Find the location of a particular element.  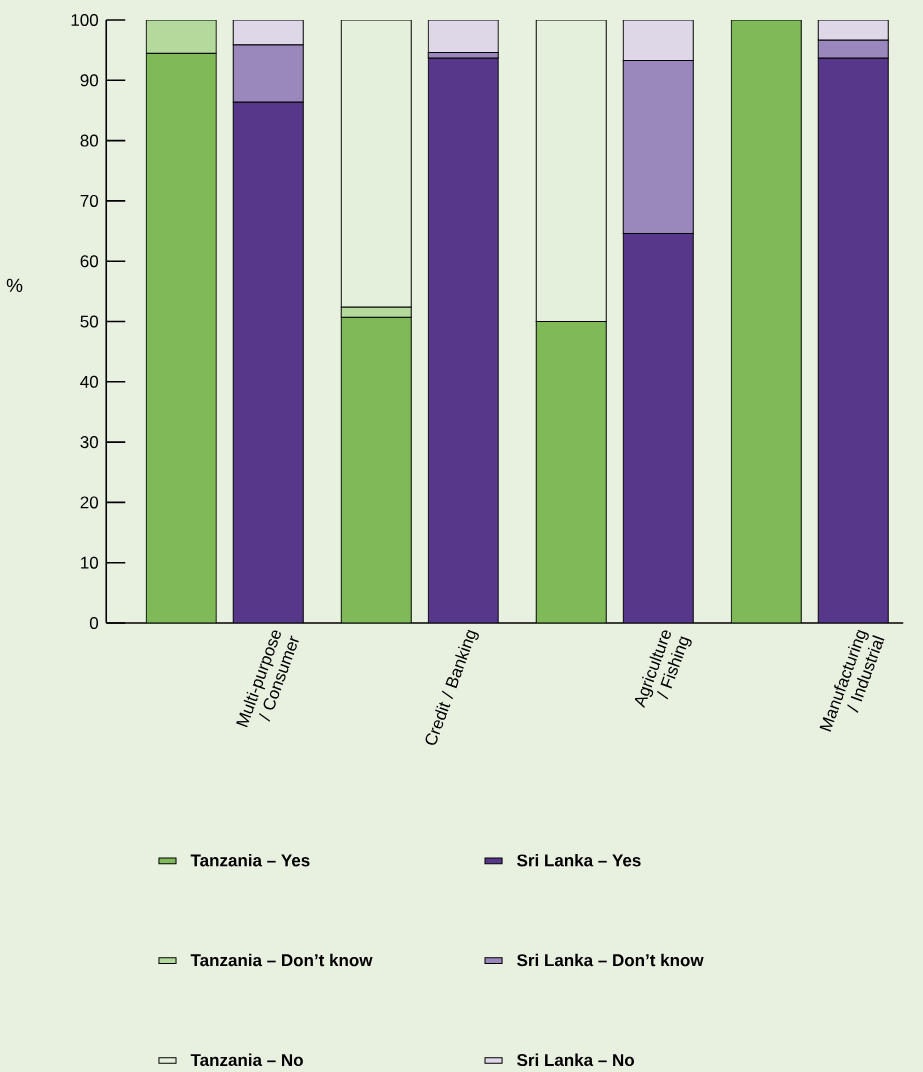

y-tick-label: 90 is located at coordinates (89, 80).